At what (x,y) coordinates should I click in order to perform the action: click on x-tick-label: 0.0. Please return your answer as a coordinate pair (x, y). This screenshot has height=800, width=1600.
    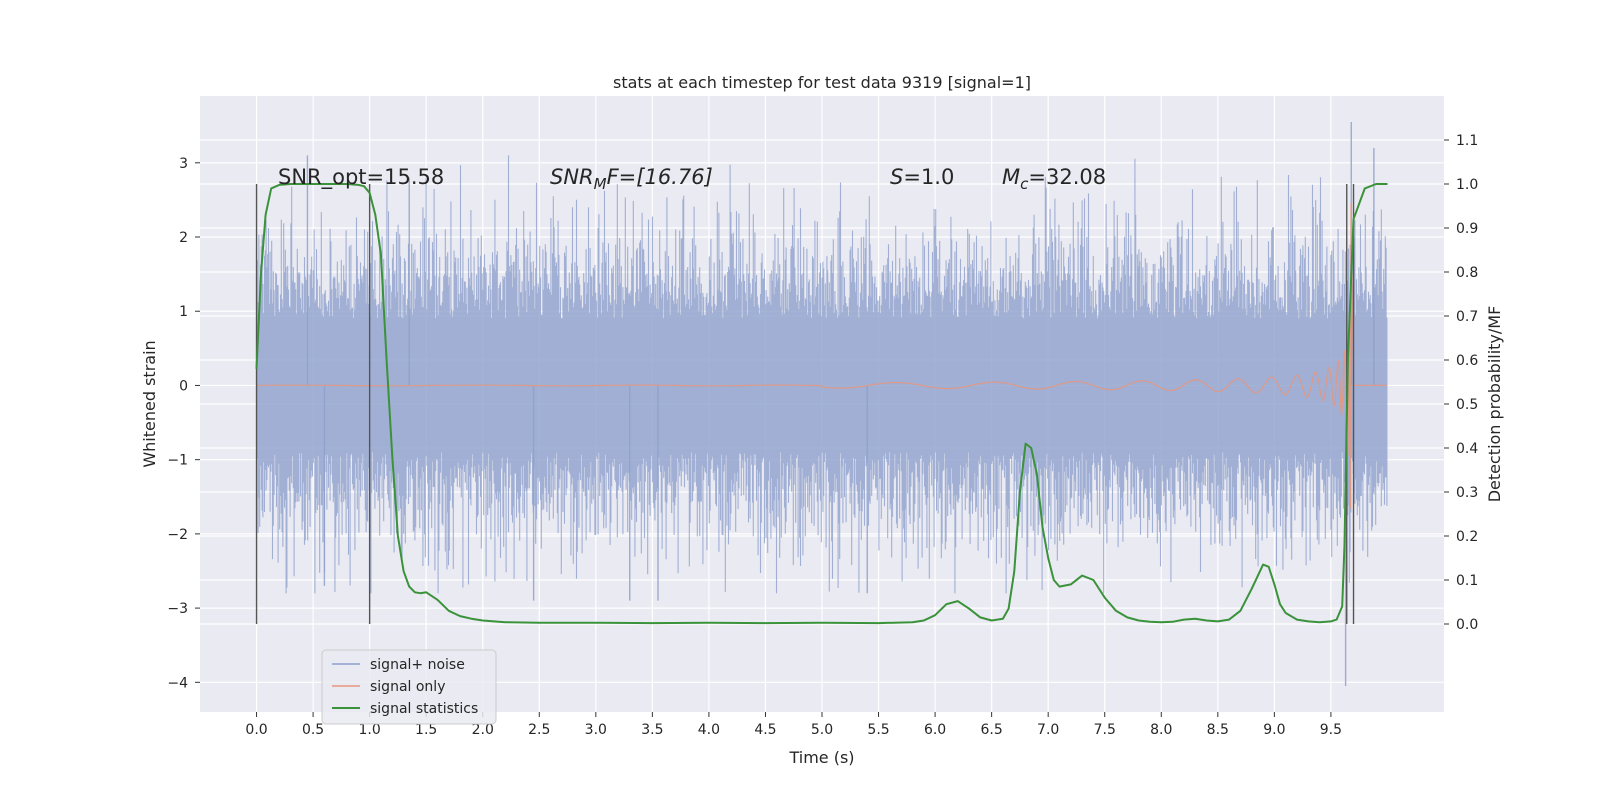
    Looking at the image, I should click on (256, 730).